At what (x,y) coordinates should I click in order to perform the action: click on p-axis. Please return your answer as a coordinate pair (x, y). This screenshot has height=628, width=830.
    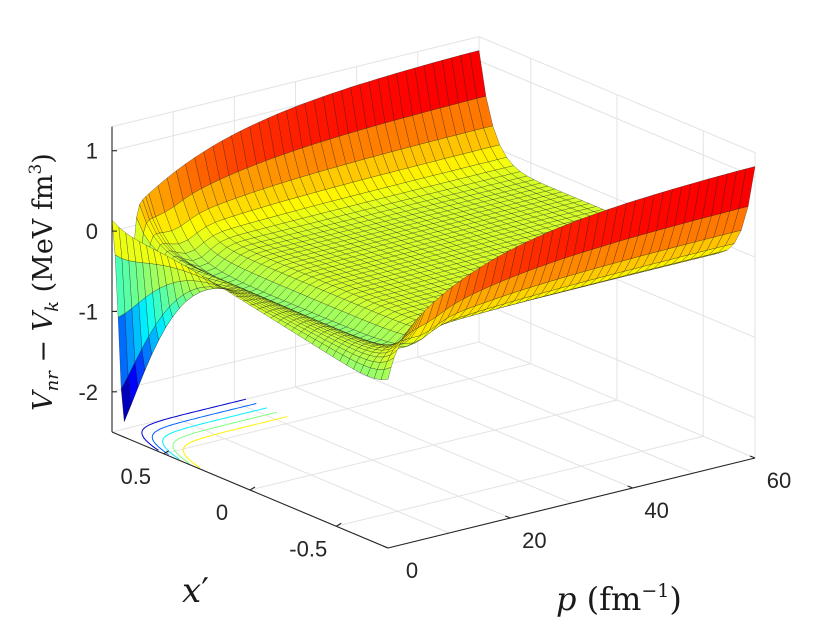
    Looking at the image, I should click on (571, 503).